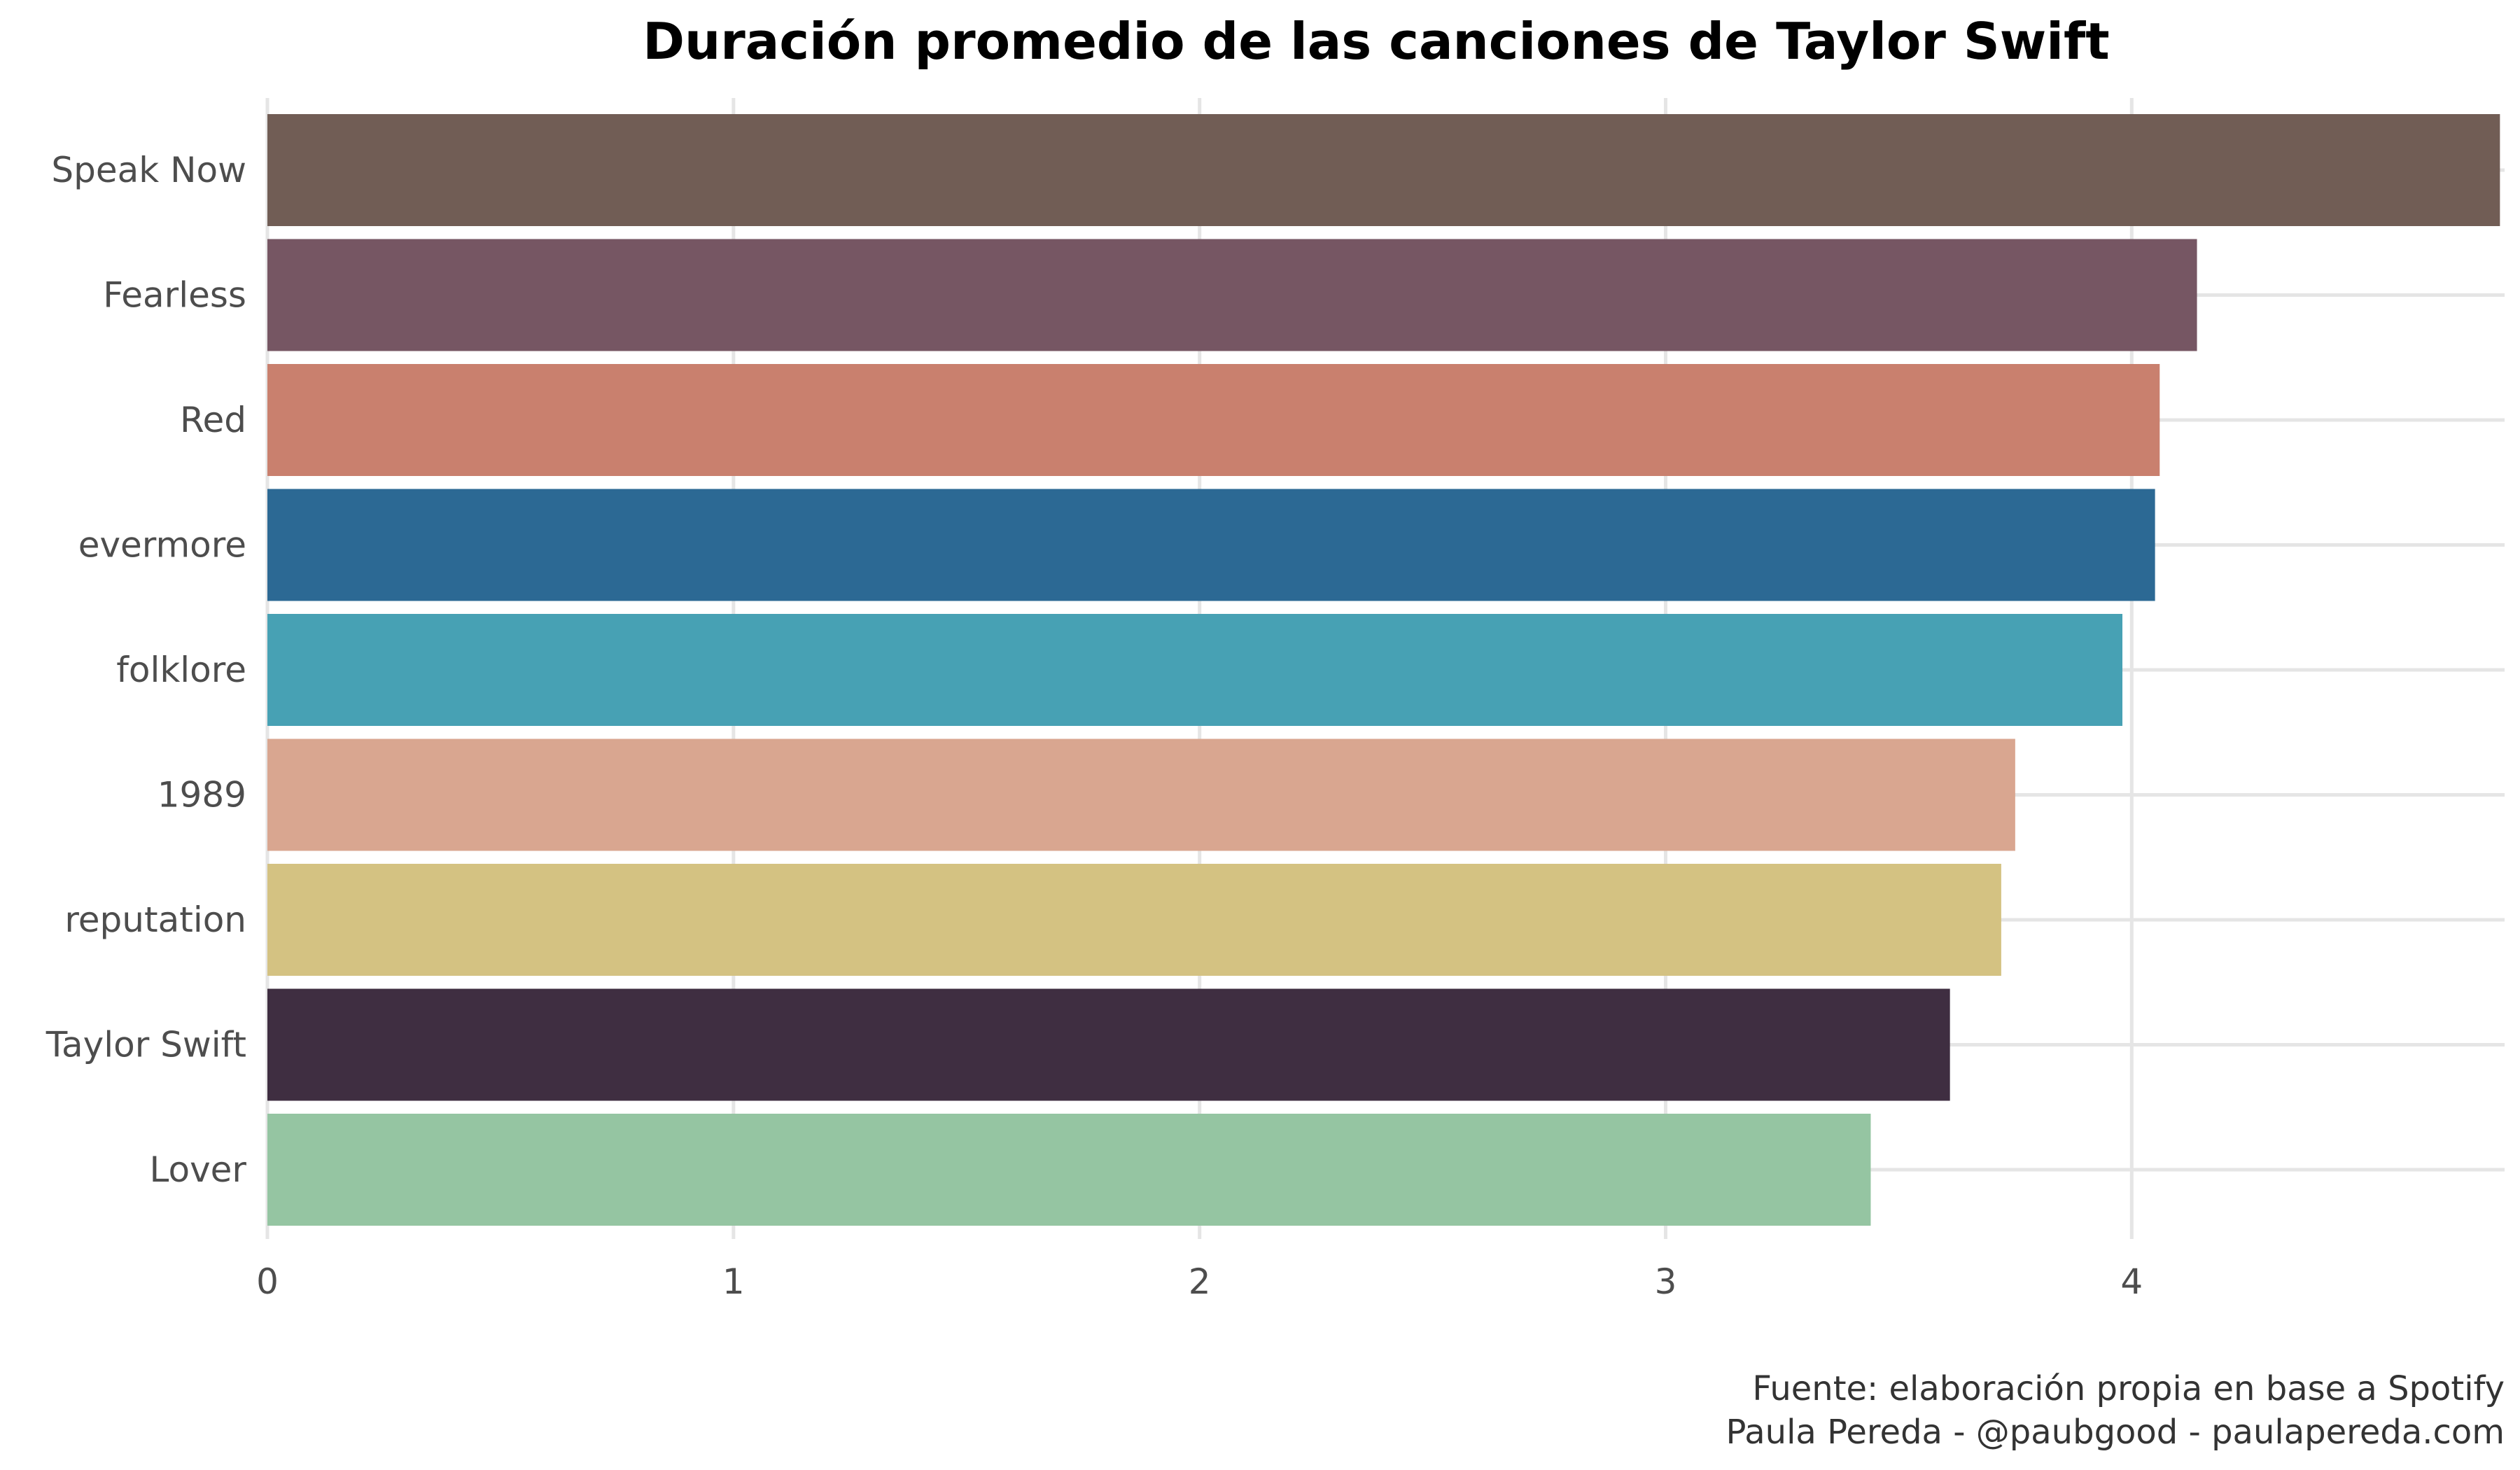 The image size is (2520, 1470). What do you see at coordinates (181, 670) in the screenshot?
I see `category-label: folklore` at bounding box center [181, 670].